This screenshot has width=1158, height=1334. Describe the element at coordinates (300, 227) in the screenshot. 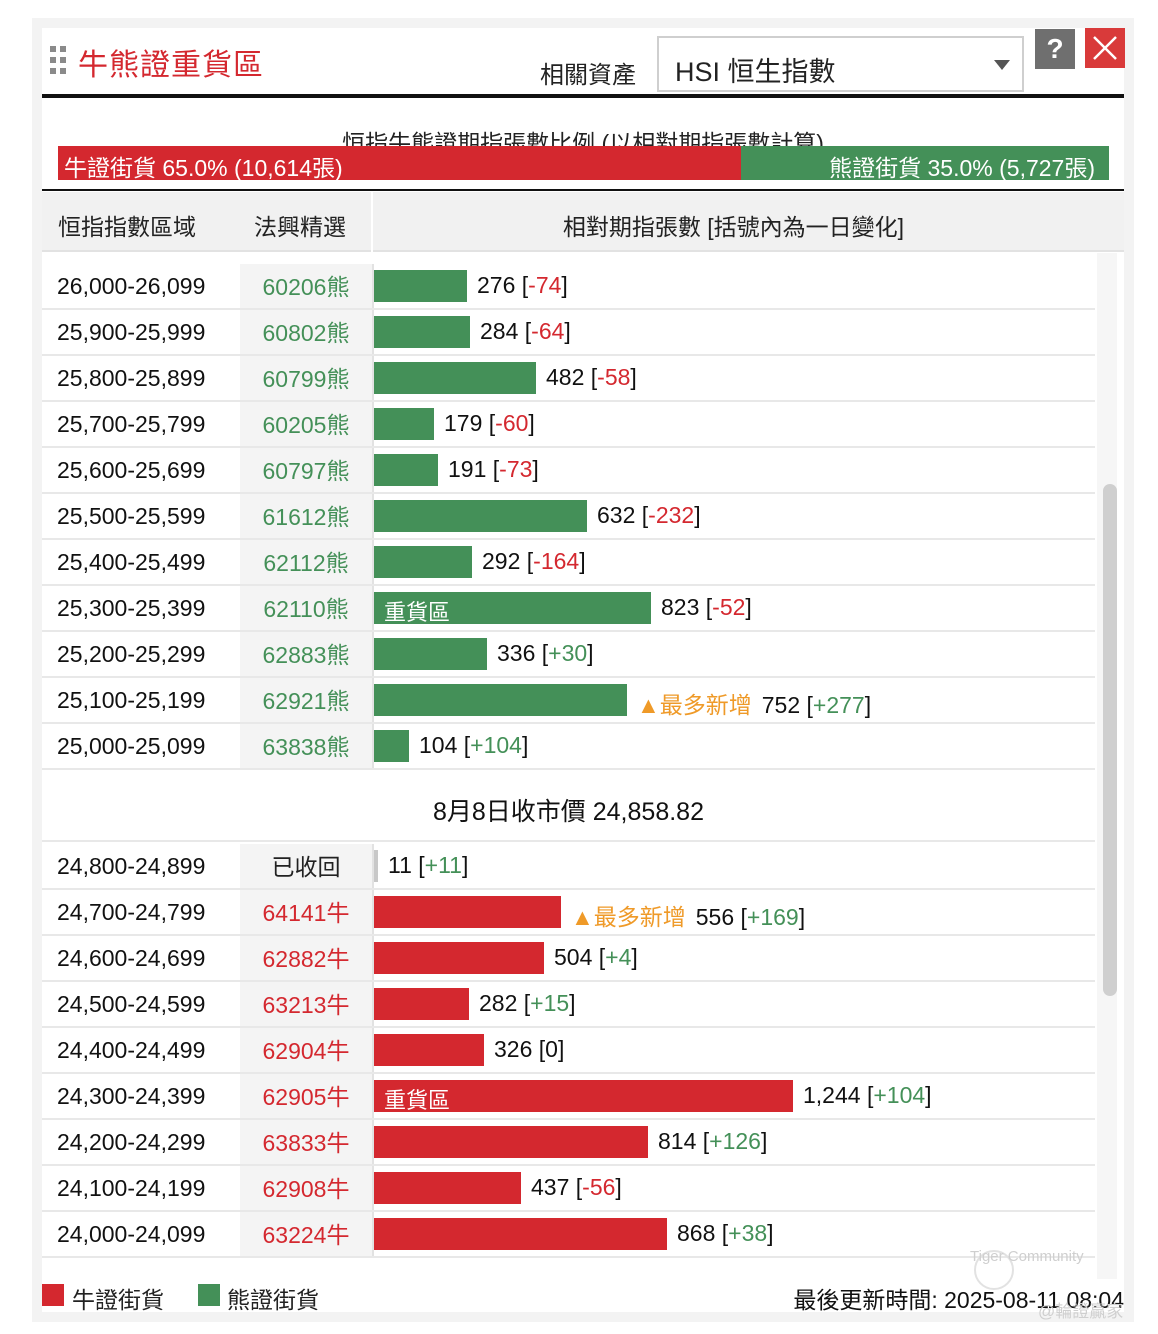

I see `column-header-code: 法興精選` at that location.